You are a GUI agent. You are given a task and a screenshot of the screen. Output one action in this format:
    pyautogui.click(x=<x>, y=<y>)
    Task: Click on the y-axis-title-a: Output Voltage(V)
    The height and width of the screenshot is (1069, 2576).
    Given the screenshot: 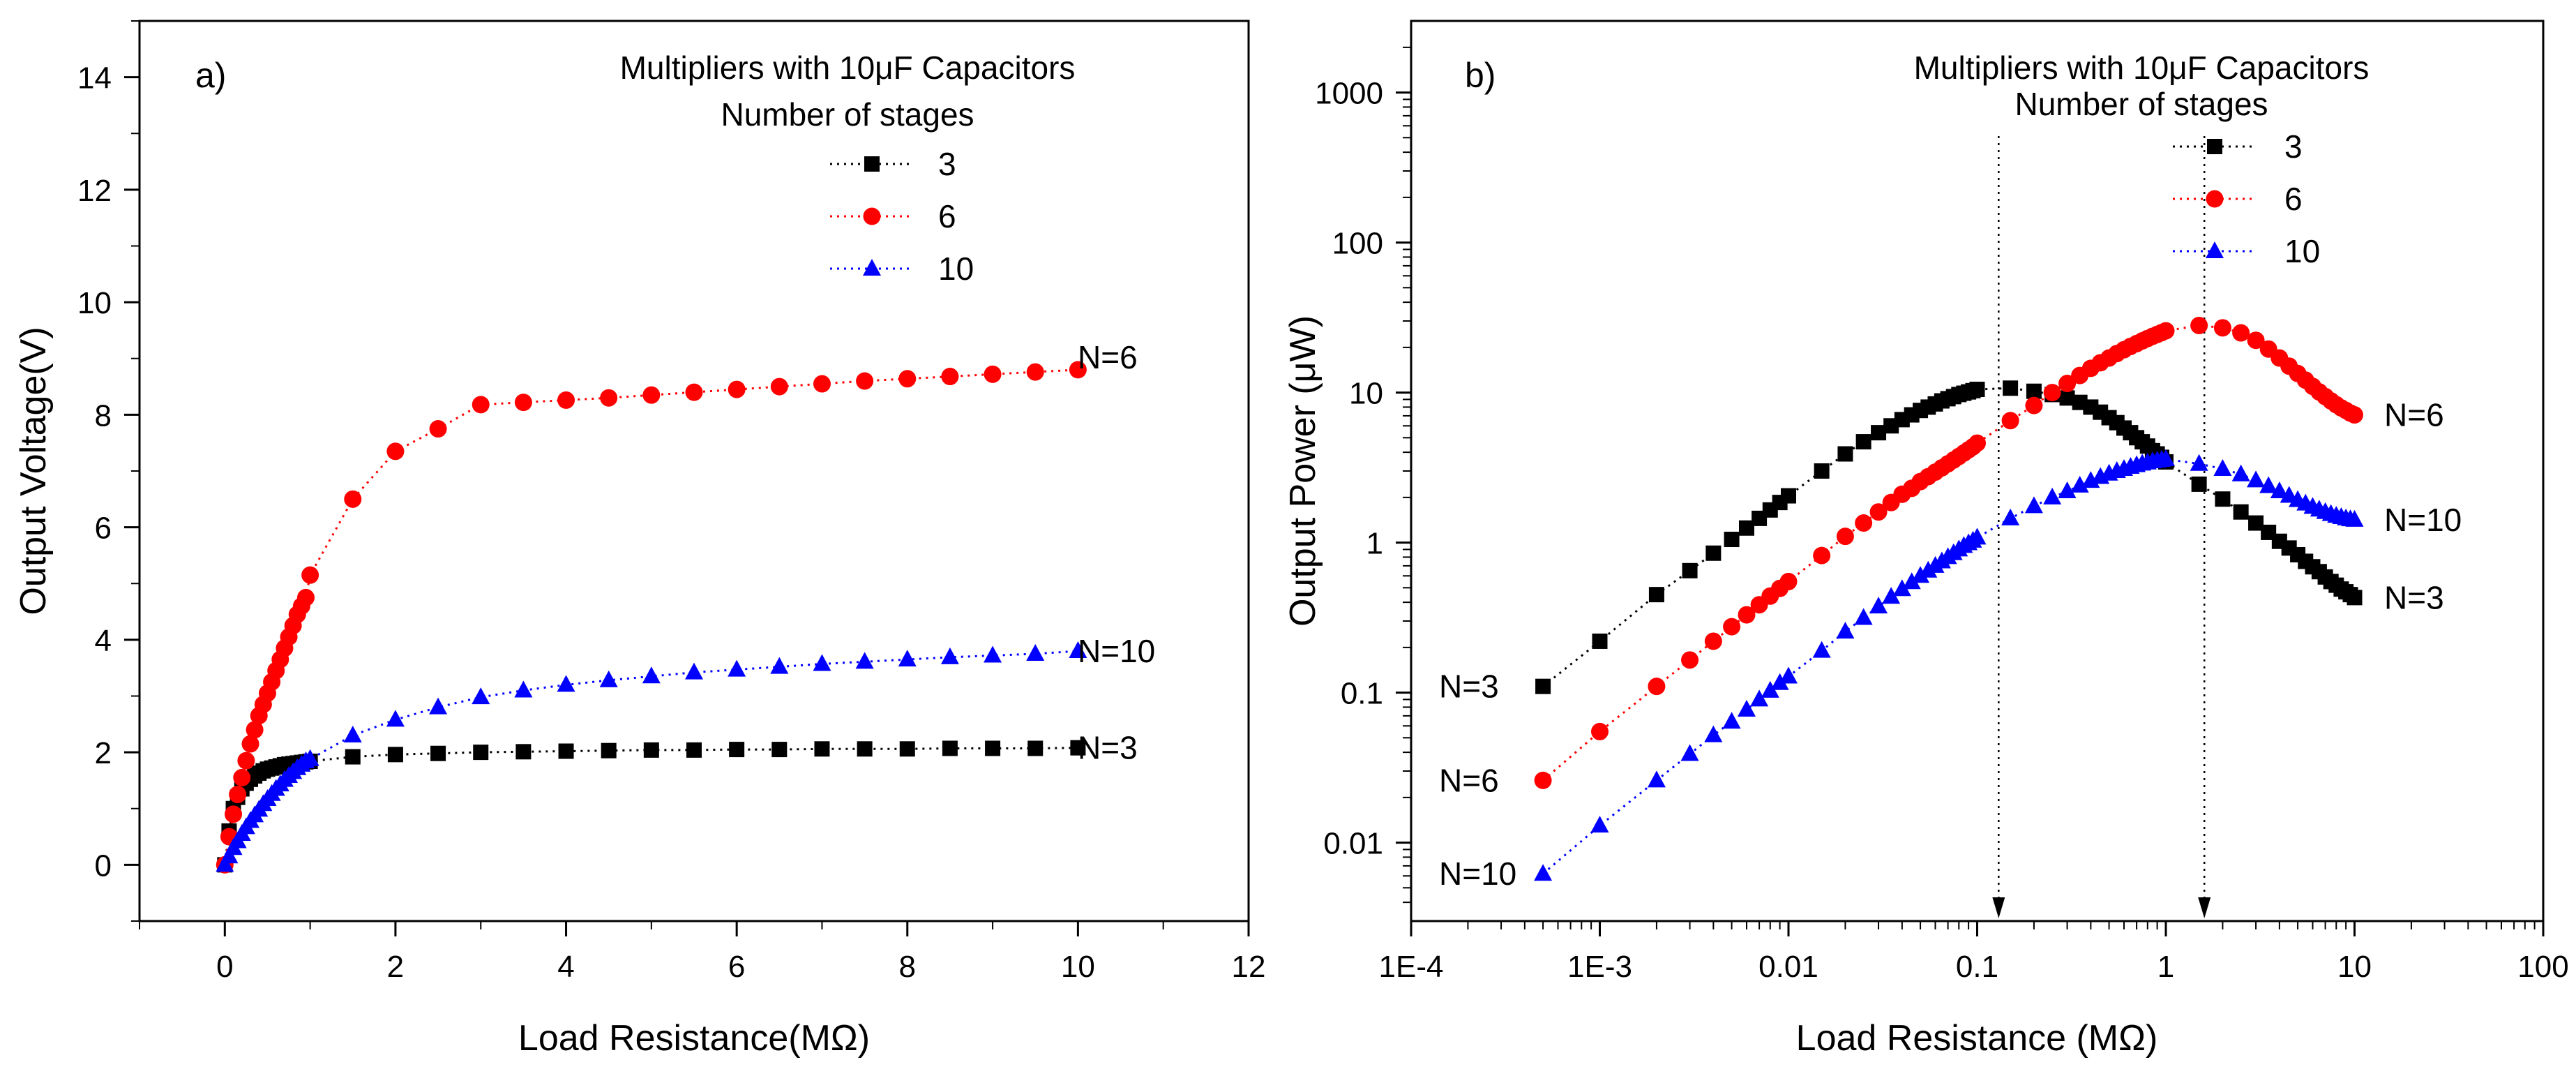 What is the action you would take?
    pyautogui.click(x=33, y=471)
    